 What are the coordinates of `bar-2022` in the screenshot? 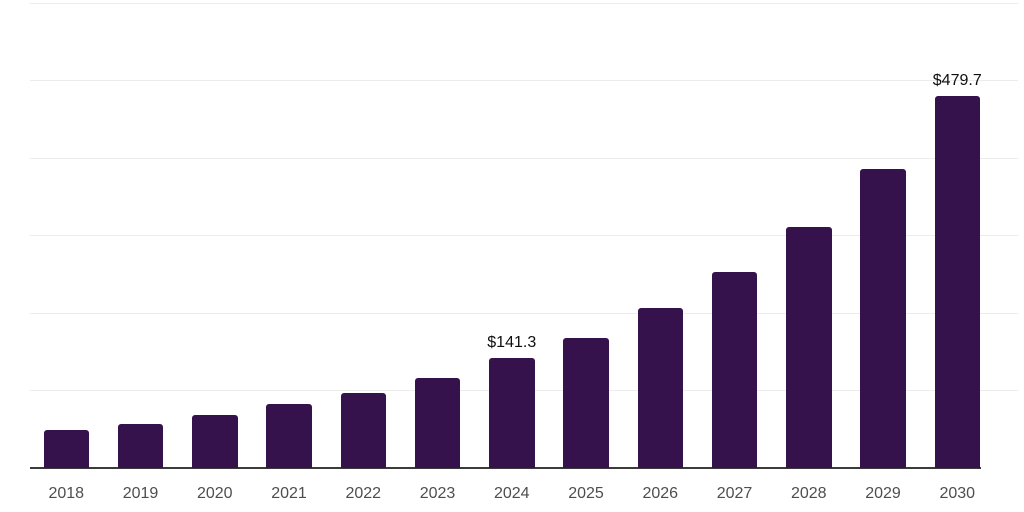 It's located at (363, 430).